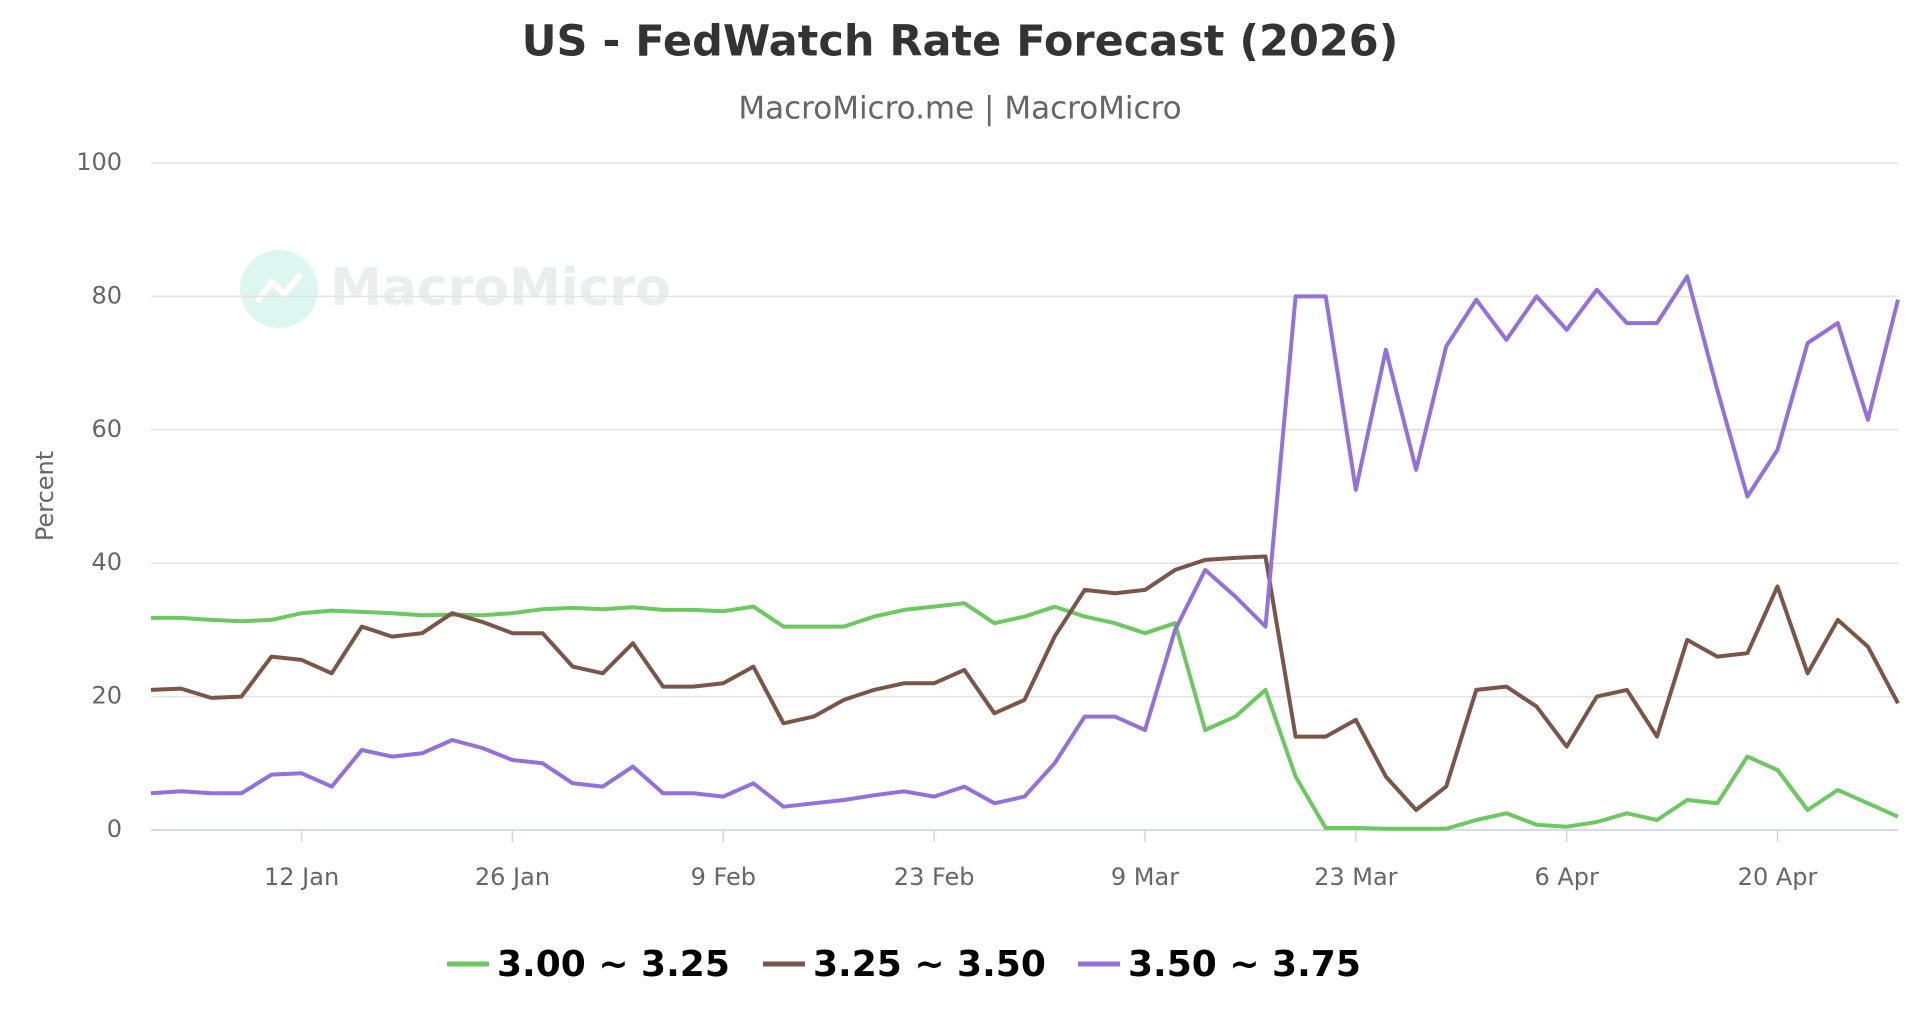 This screenshot has width=1920, height=1032. I want to click on legend-label: 3.50 ~ 3.75, so click(1244, 964).